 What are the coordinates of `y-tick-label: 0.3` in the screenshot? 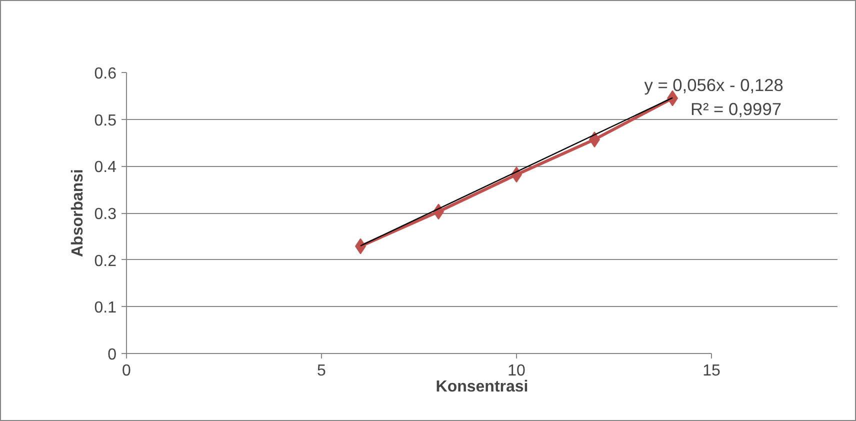 It's located at (105, 214).